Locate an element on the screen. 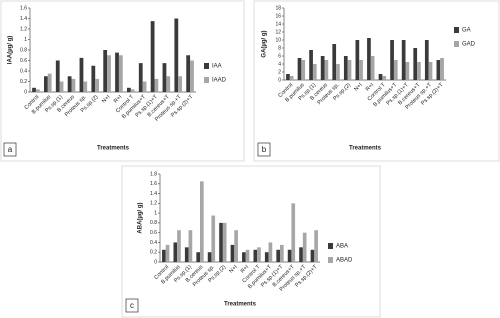 Image resolution: width=500 pixels, height=318 pixels. y-axis-label: IAA(µg/ g) is located at coordinates (11, 50).